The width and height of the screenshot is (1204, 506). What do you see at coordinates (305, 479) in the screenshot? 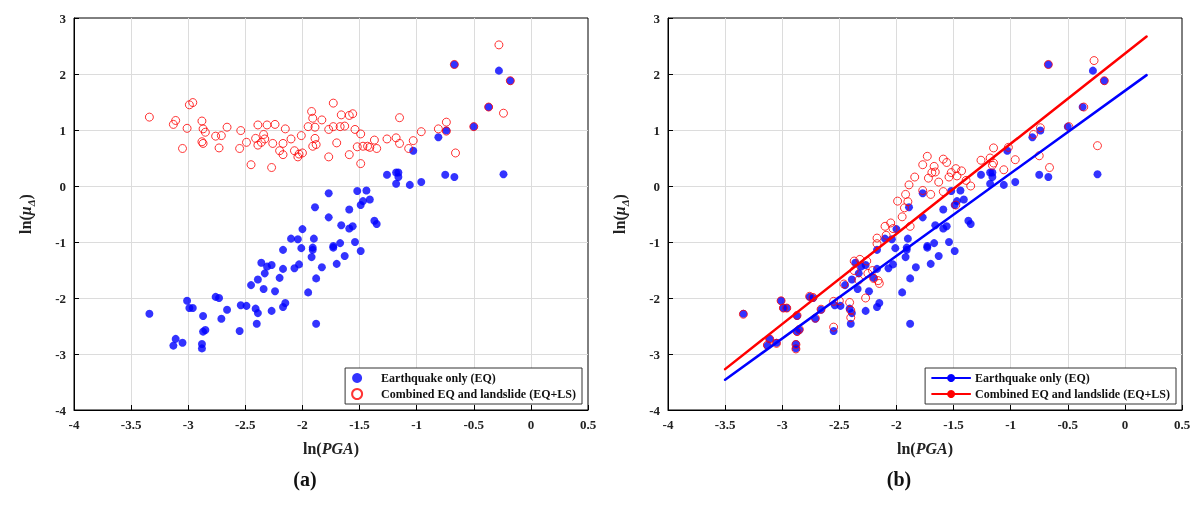
I see `text: (a)` at bounding box center [305, 479].